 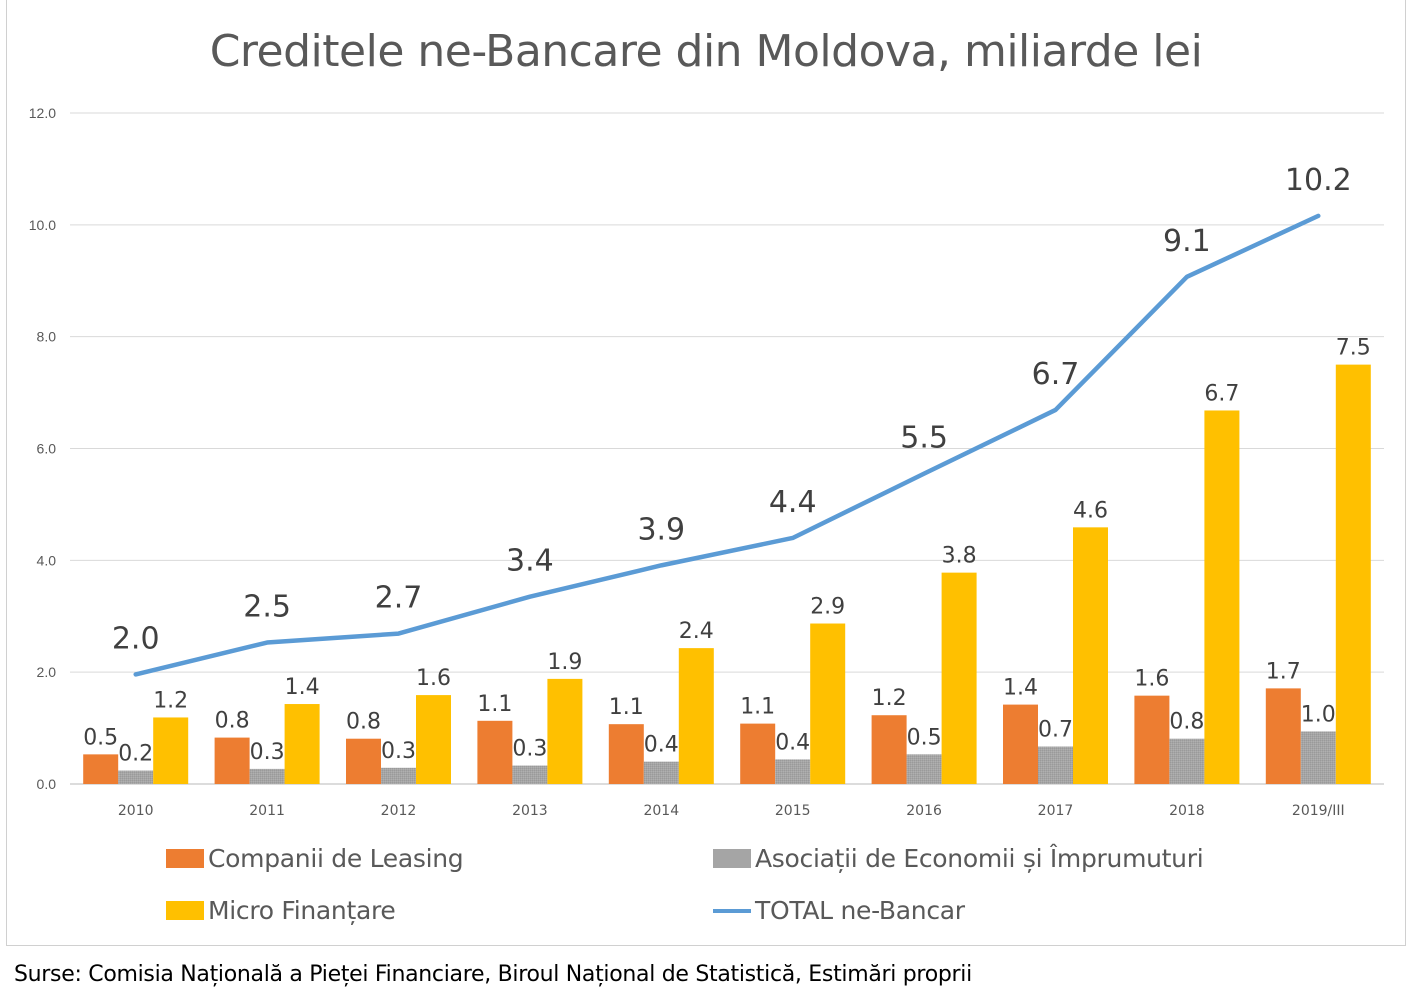 I want to click on data-label-companii-de-leasing: 1.2, so click(x=889, y=698).